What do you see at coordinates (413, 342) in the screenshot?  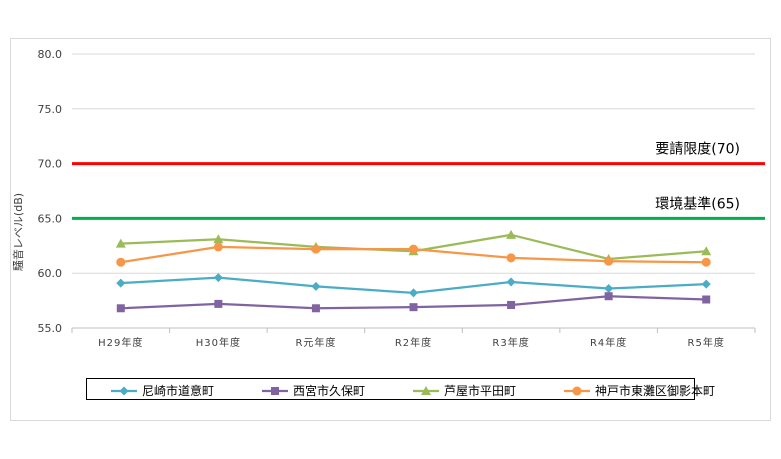 I see `x-tick-label: R2年度` at bounding box center [413, 342].